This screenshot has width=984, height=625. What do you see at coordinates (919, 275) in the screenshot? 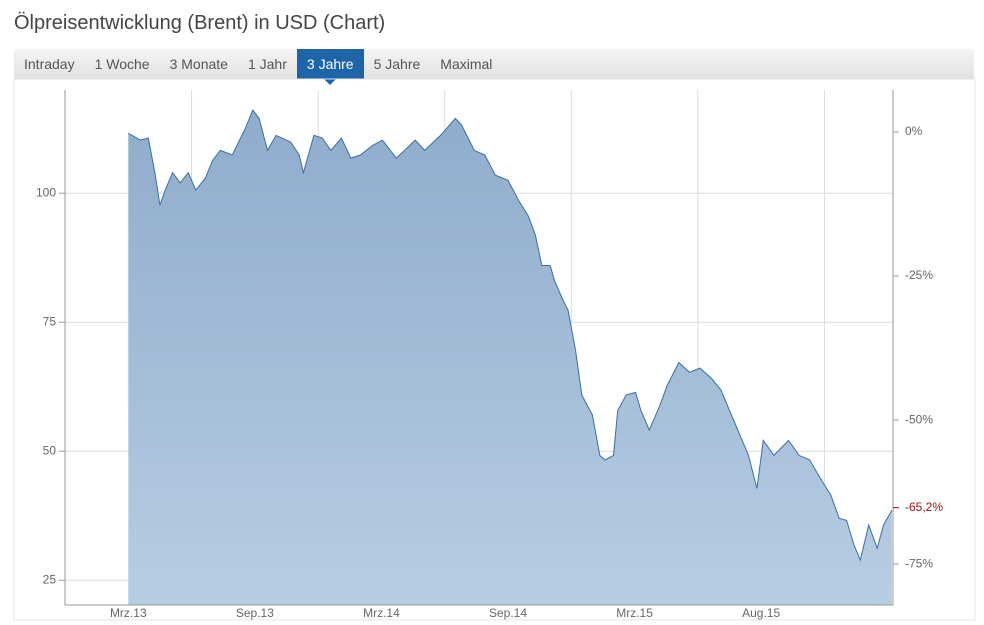
I see `y2-tick-label: -25%` at bounding box center [919, 275].